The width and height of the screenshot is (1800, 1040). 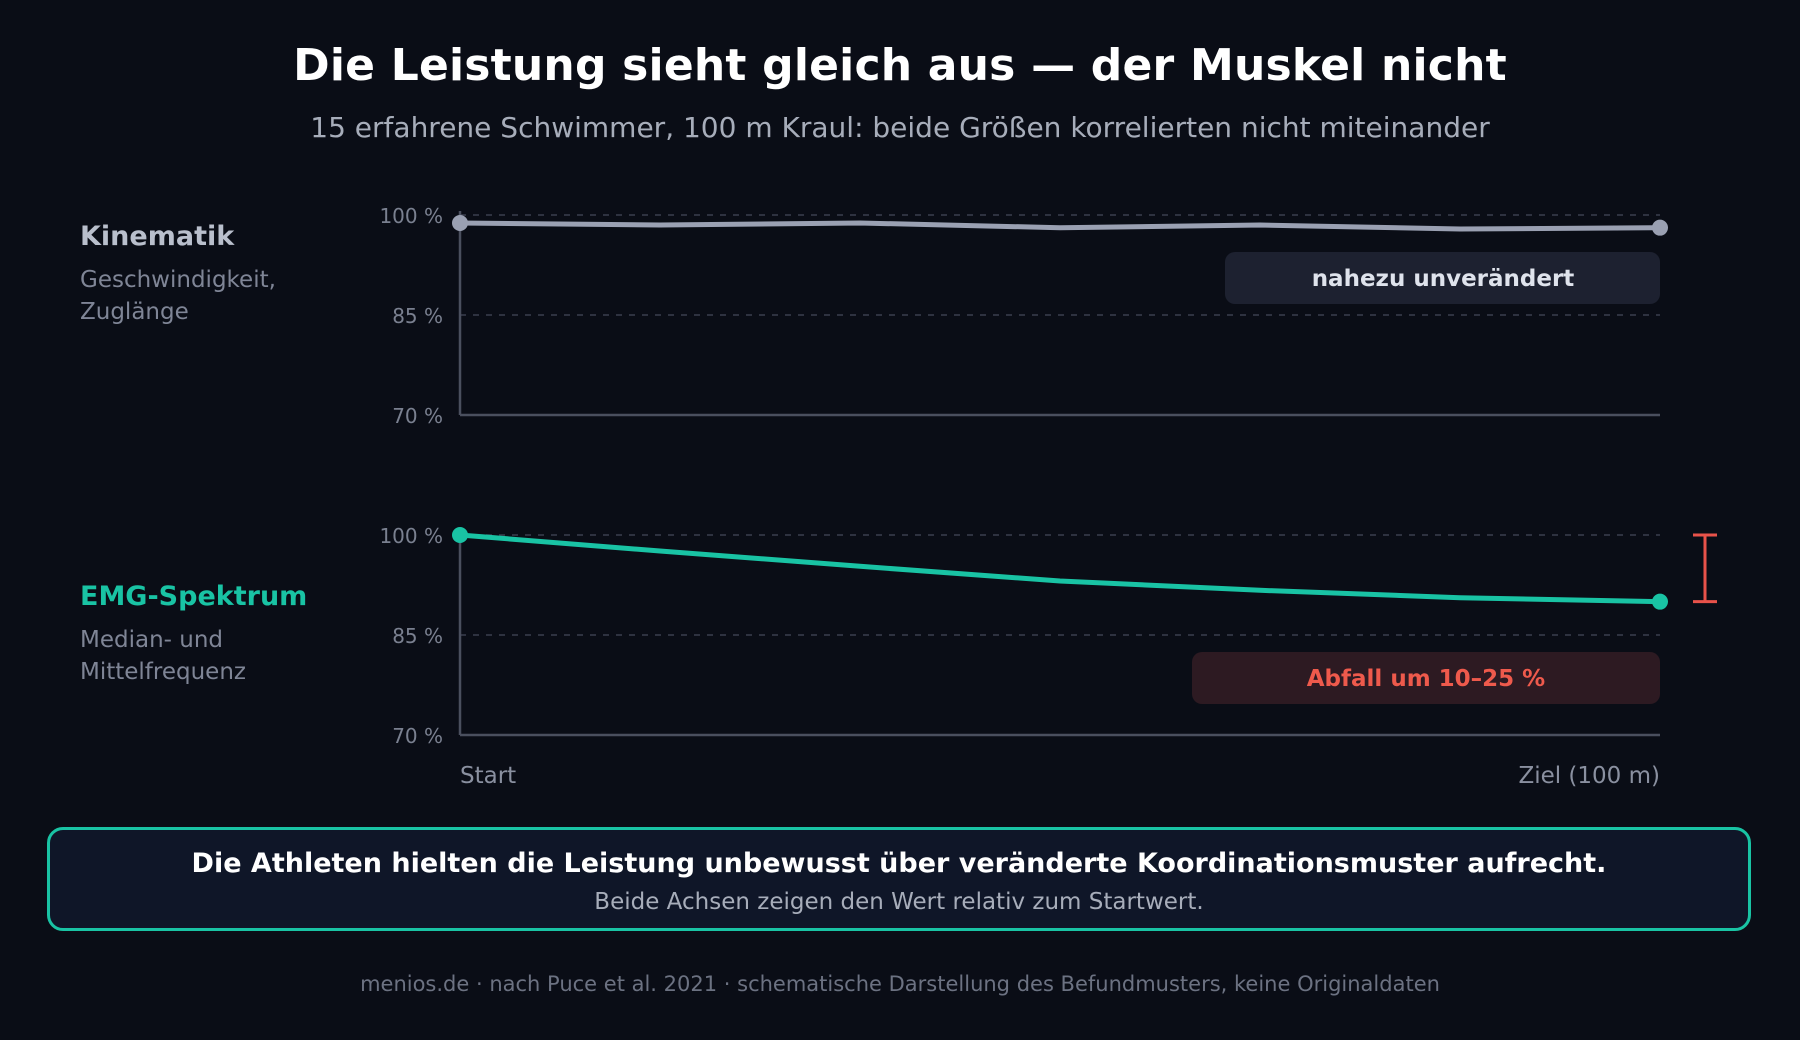 I want to click on emg-end-point, so click(x=1660, y=601).